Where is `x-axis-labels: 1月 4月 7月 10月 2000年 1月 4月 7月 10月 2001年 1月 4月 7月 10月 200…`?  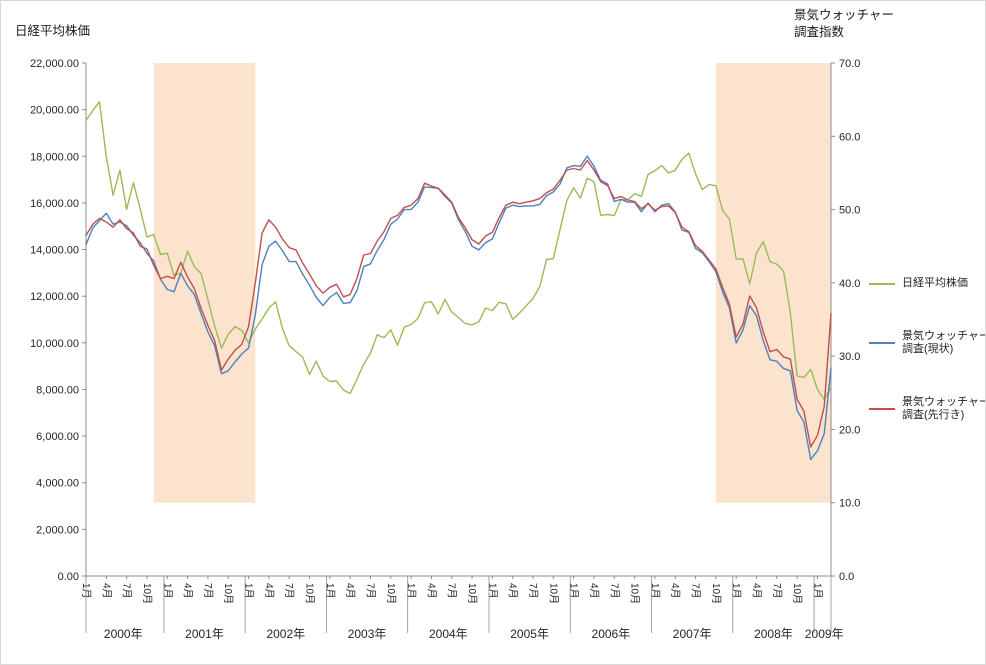 x-axis-labels: 1月 4月 7月 10月 2000年 1月 4月 7月 10月 2001年 1月 4月 7月 10月 200… is located at coordinates (462, 608).